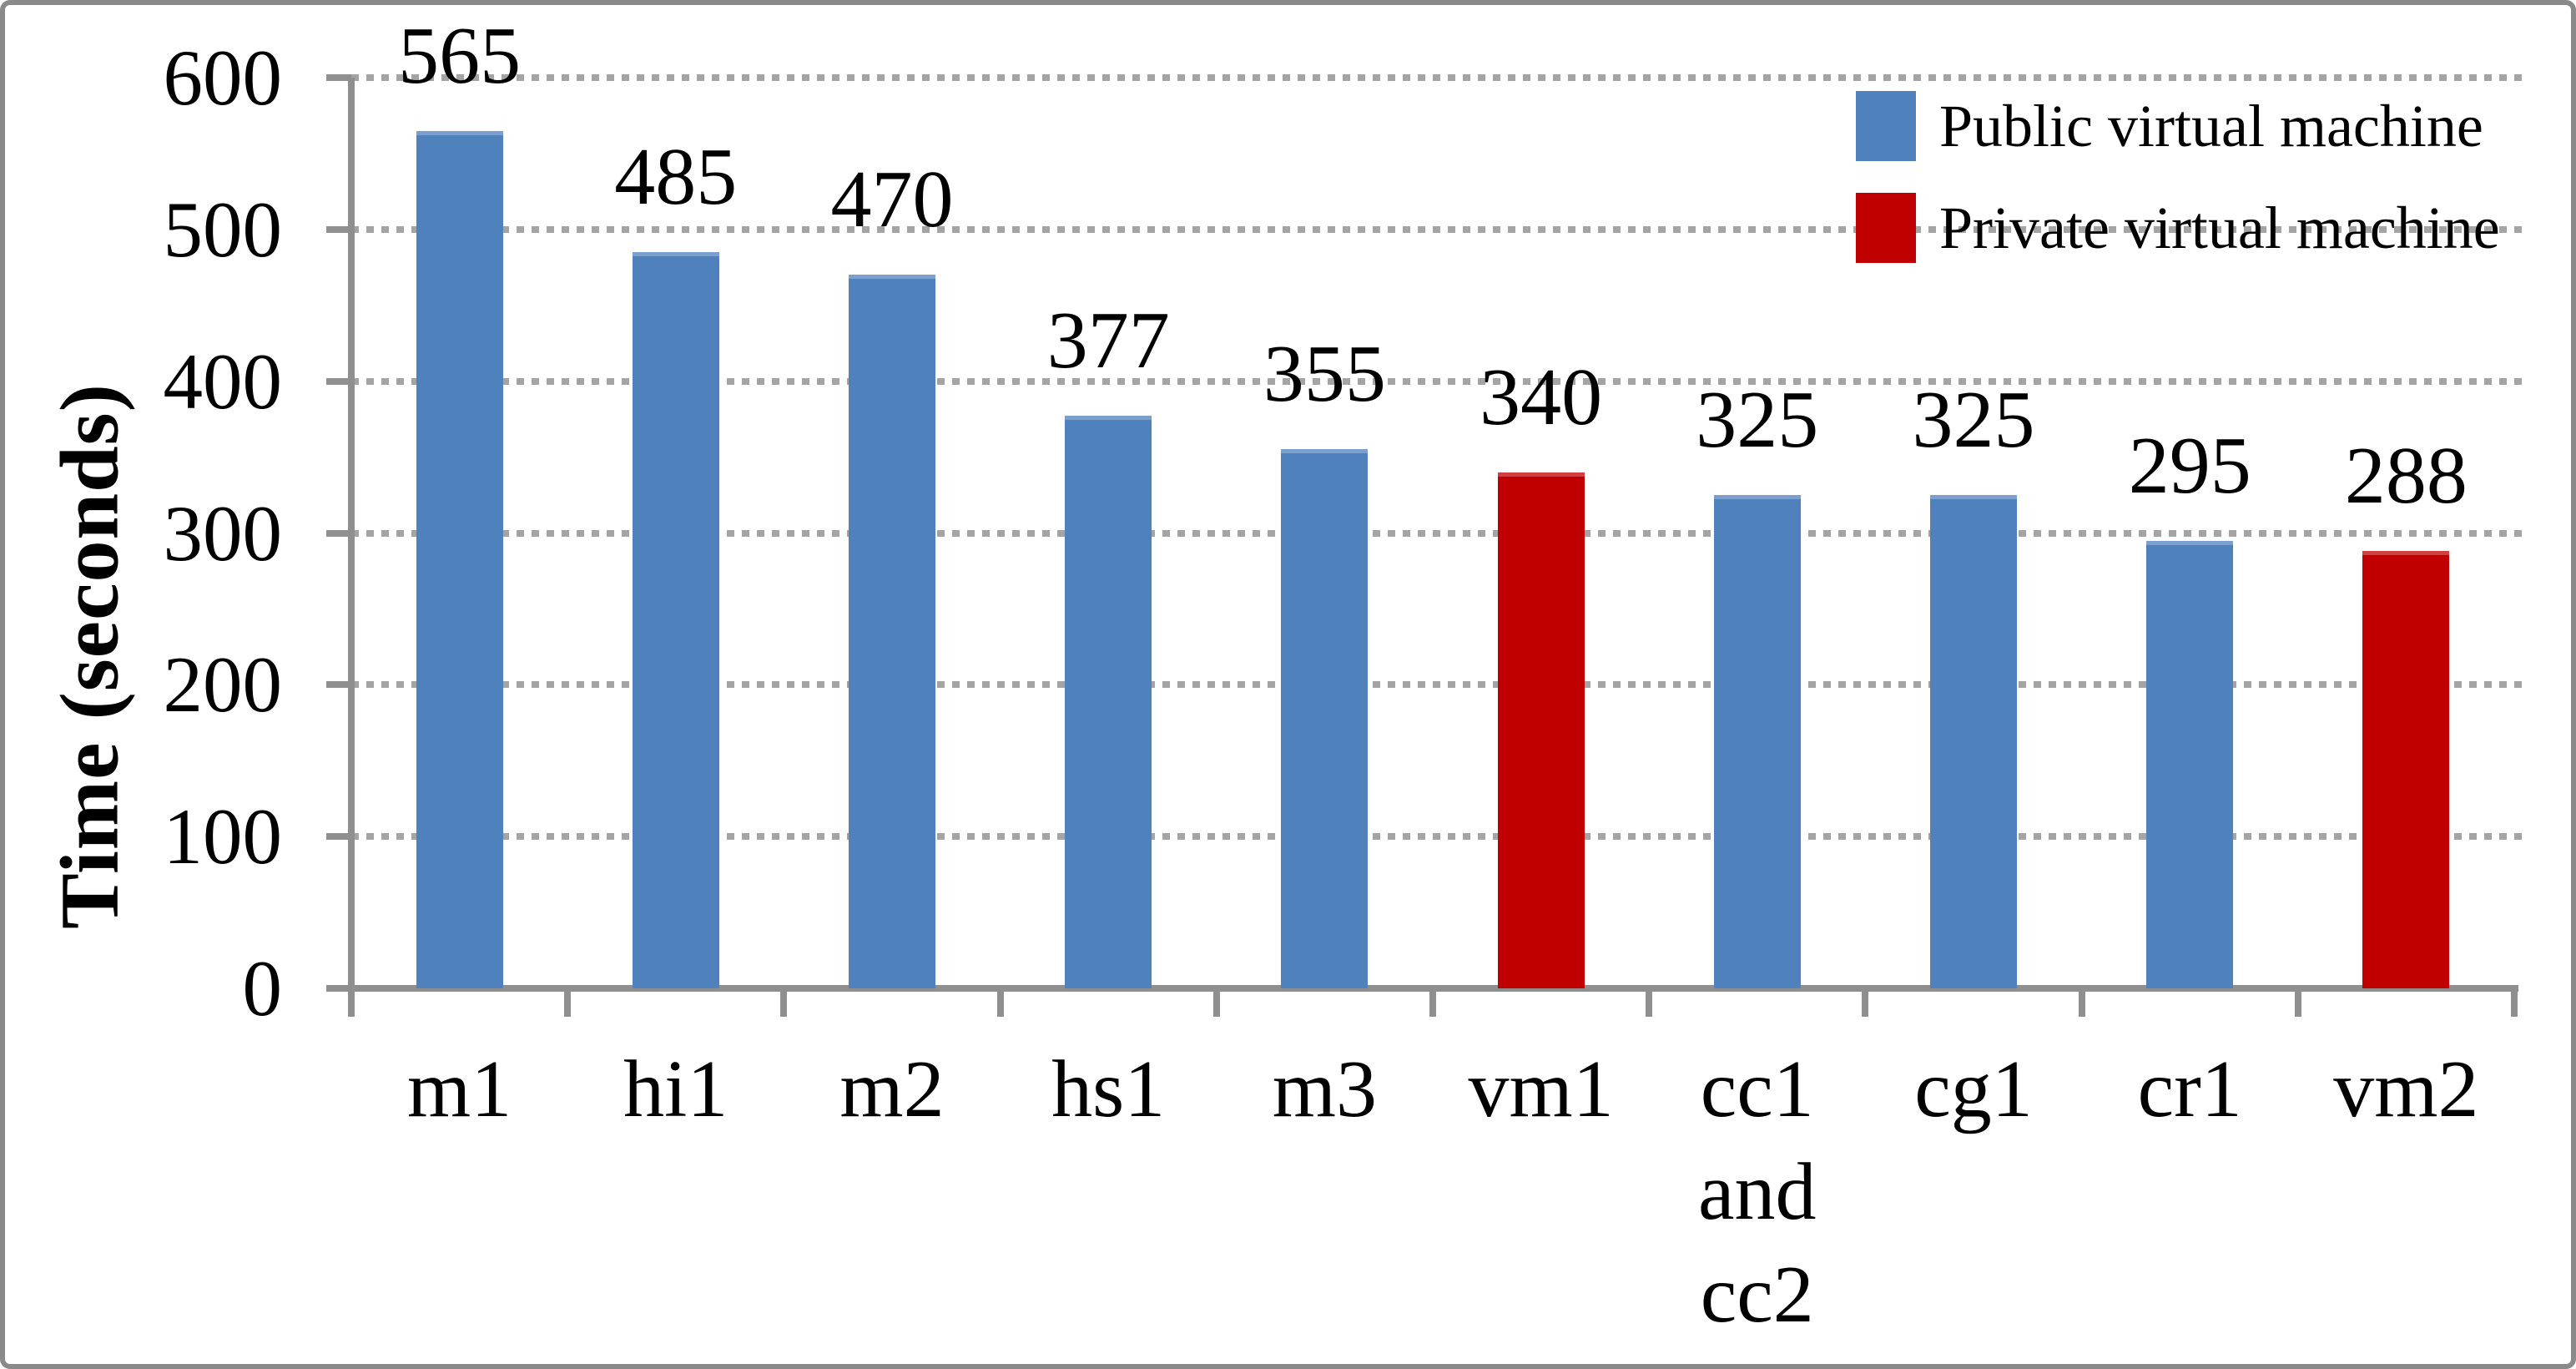 The width and height of the screenshot is (2576, 1369). I want to click on legend-entry-public: Public virtual machine, so click(2169, 126).